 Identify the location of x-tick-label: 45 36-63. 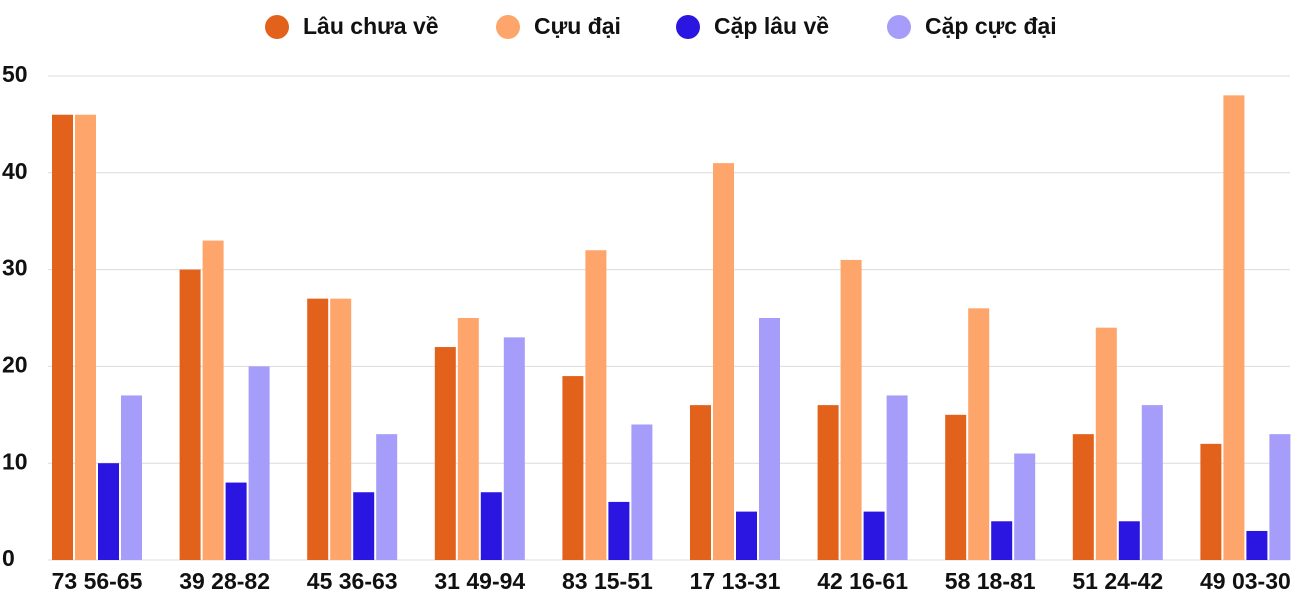
(352, 581).